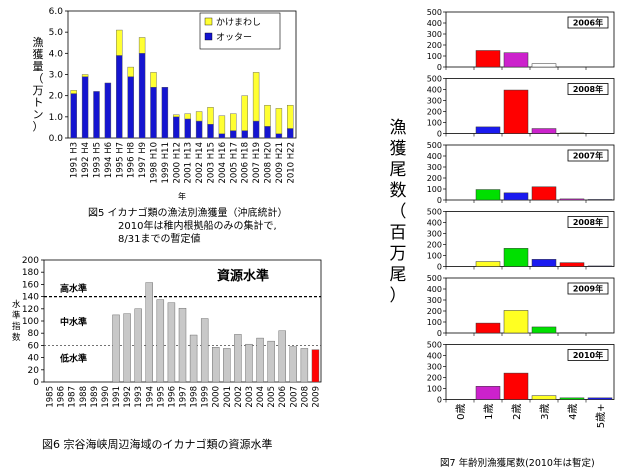 The image size is (640, 472). What do you see at coordinates (56, 33) in the screenshot?
I see `y-tick-label: 5.0` at bounding box center [56, 33].